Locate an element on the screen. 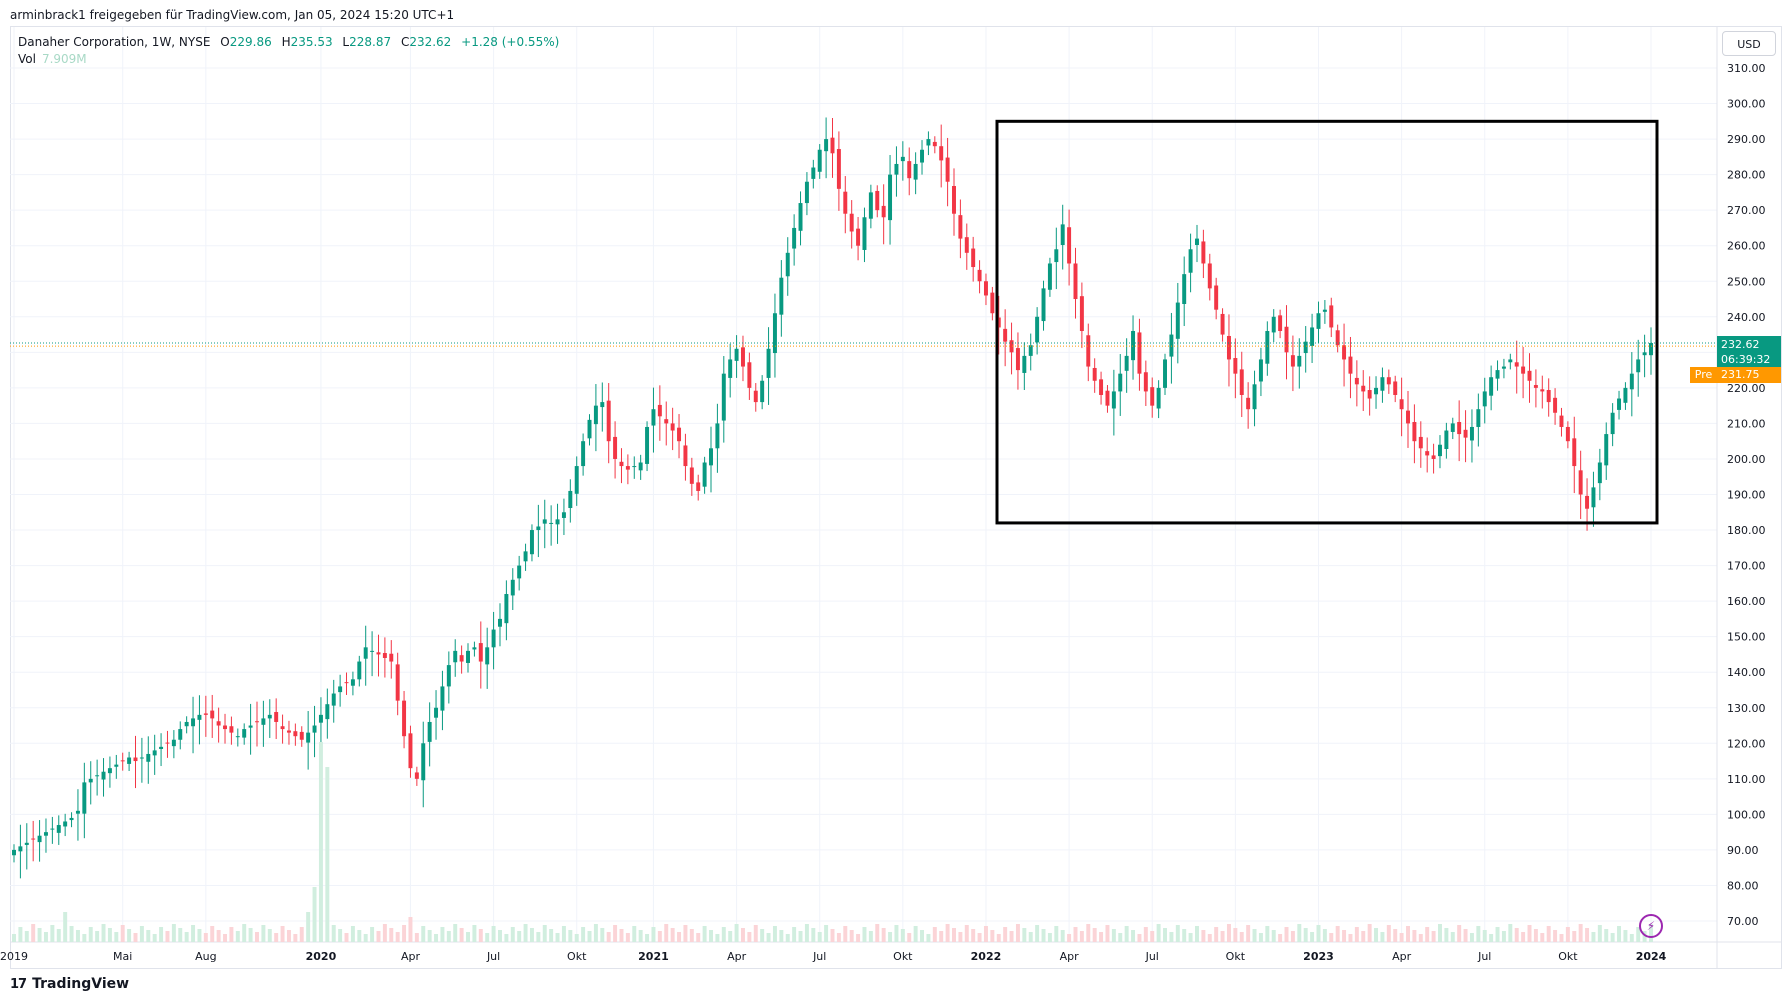 The width and height of the screenshot is (1791, 1004). x-tick-label: Apr is located at coordinates (1402, 956).